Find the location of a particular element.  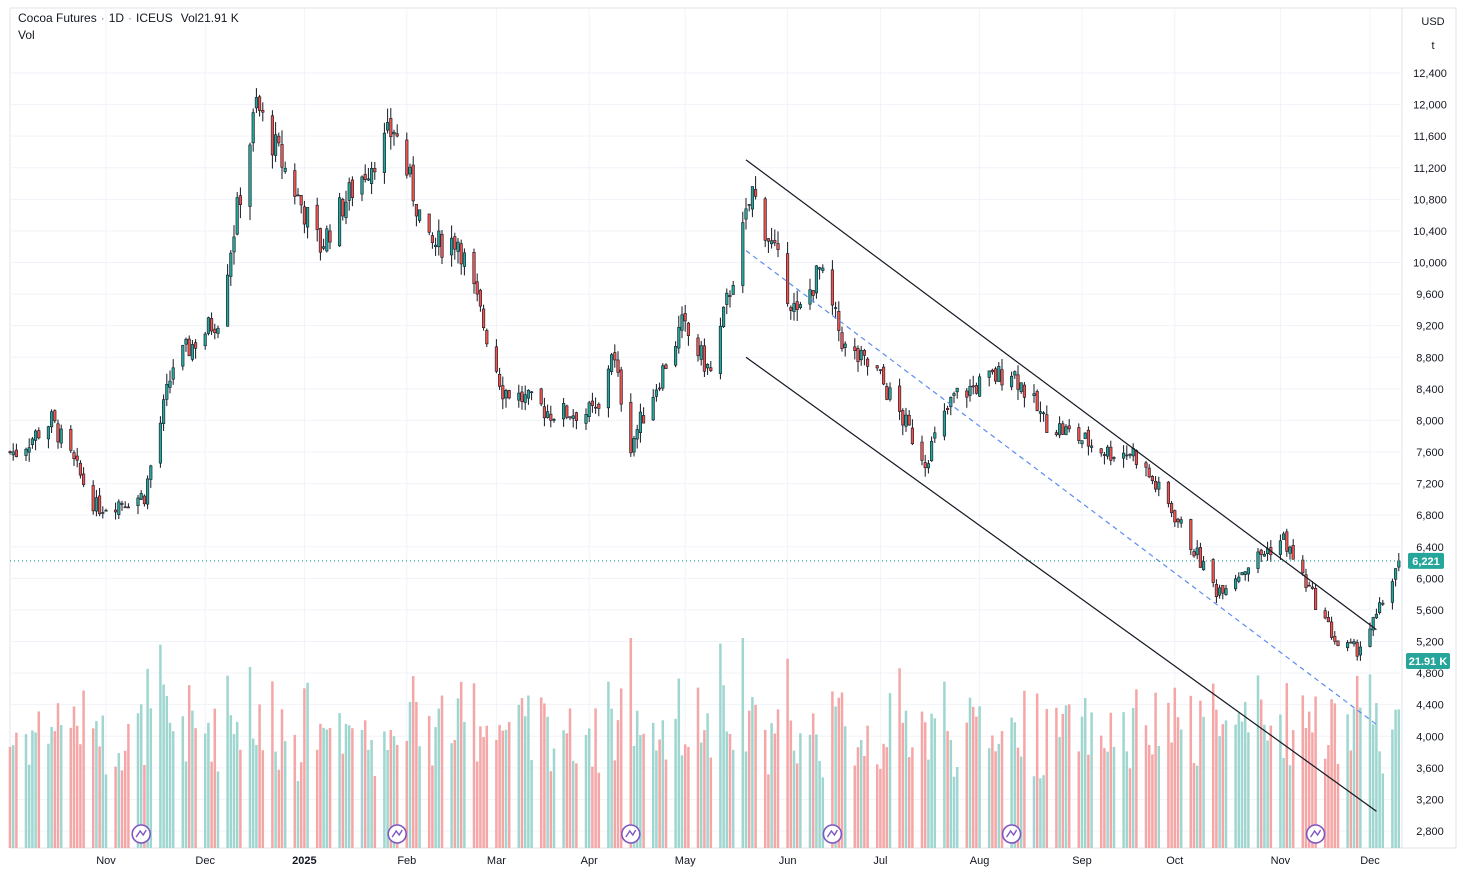

y-tick-label: 10,800 is located at coordinates (1430, 200).